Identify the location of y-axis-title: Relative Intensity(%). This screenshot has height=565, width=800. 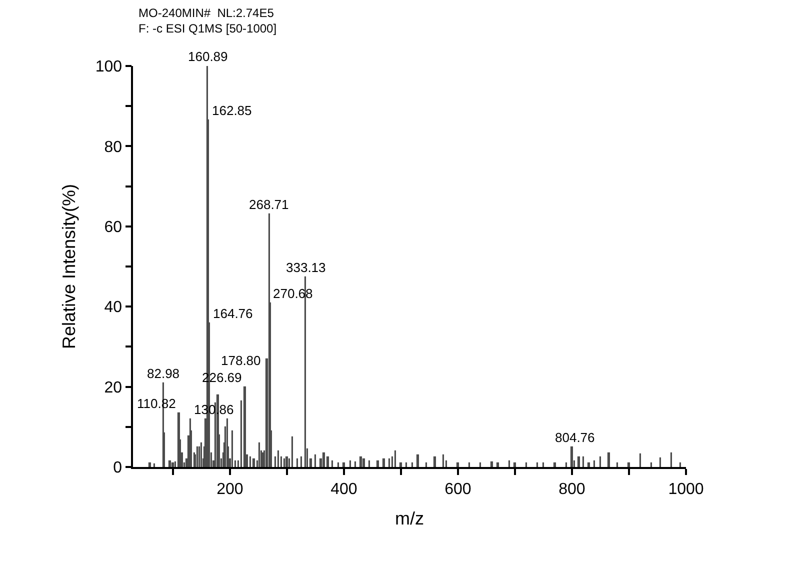
(69, 267).